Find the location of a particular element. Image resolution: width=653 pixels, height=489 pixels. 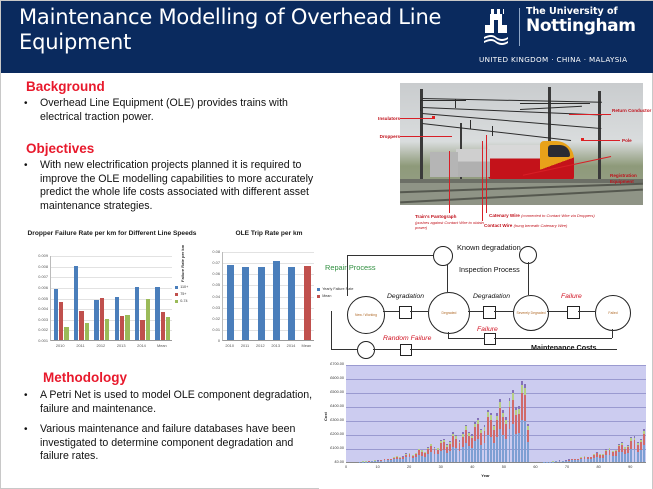

chart-plot-area is located at coordinates (111, 298).